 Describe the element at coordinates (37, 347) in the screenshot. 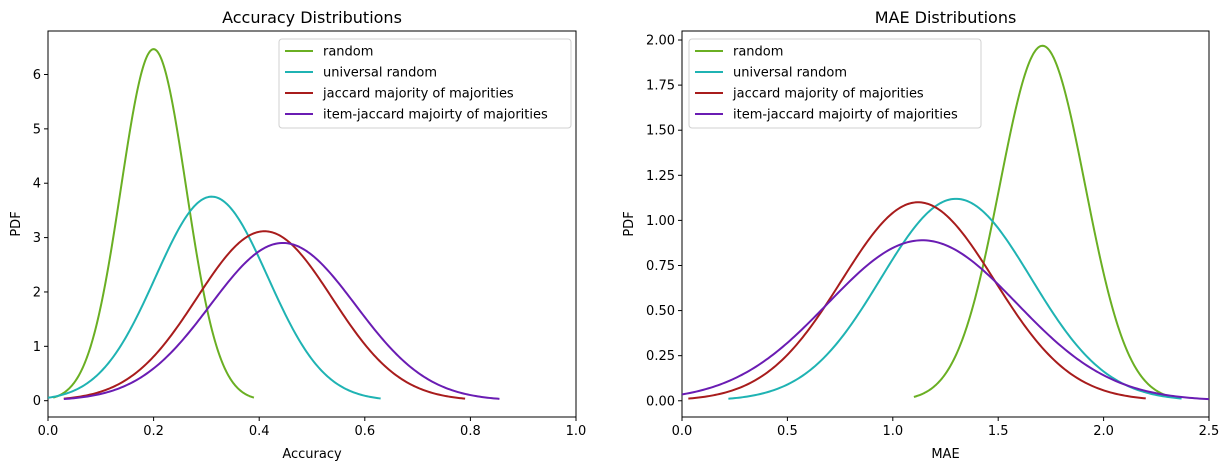

I see `y-tick-label: 1` at that location.